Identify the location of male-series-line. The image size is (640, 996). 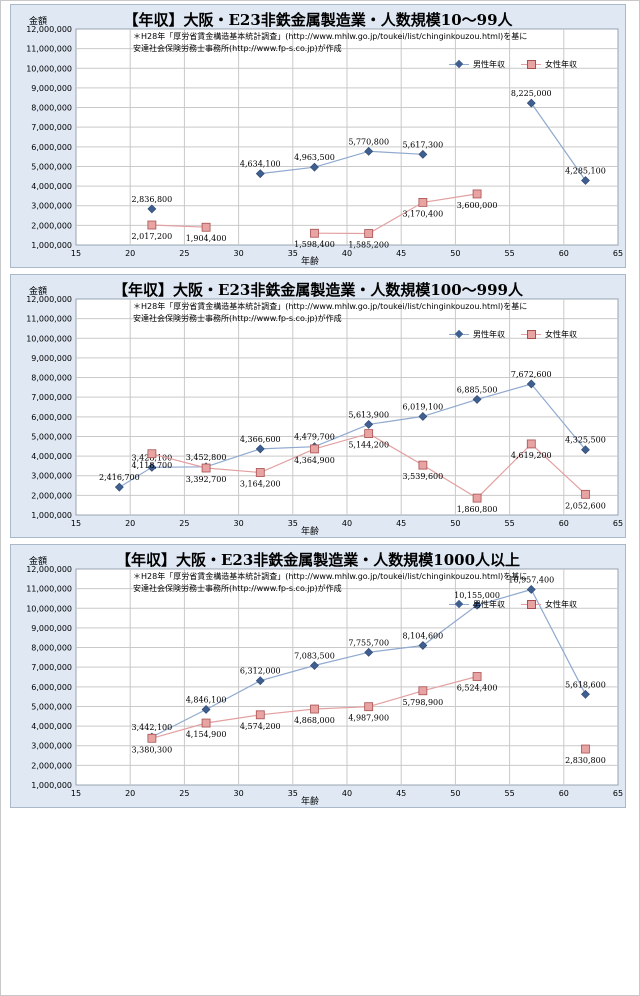
(352, 435).